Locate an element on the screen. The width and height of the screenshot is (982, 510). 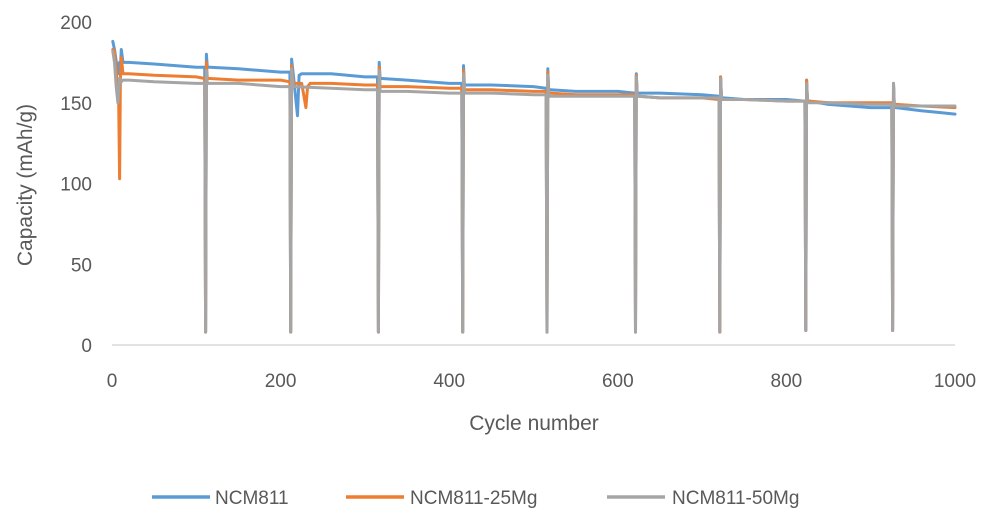
legend-label: NCM811 is located at coordinates (252, 498).